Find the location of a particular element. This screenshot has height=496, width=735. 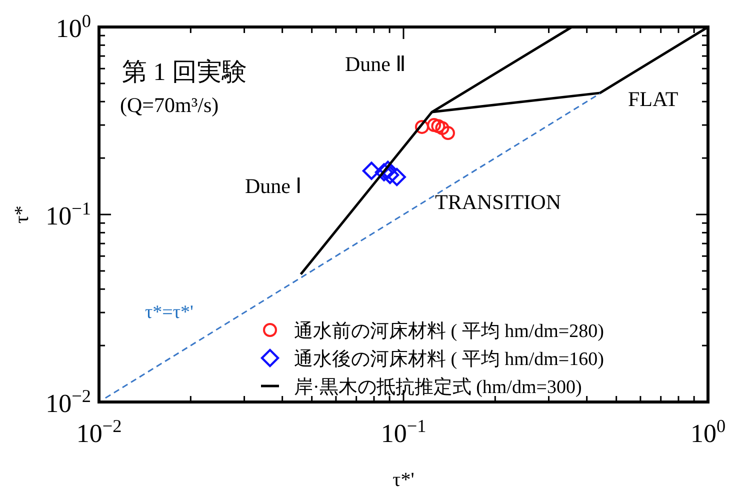

annotation: FLAT is located at coordinates (653, 99).